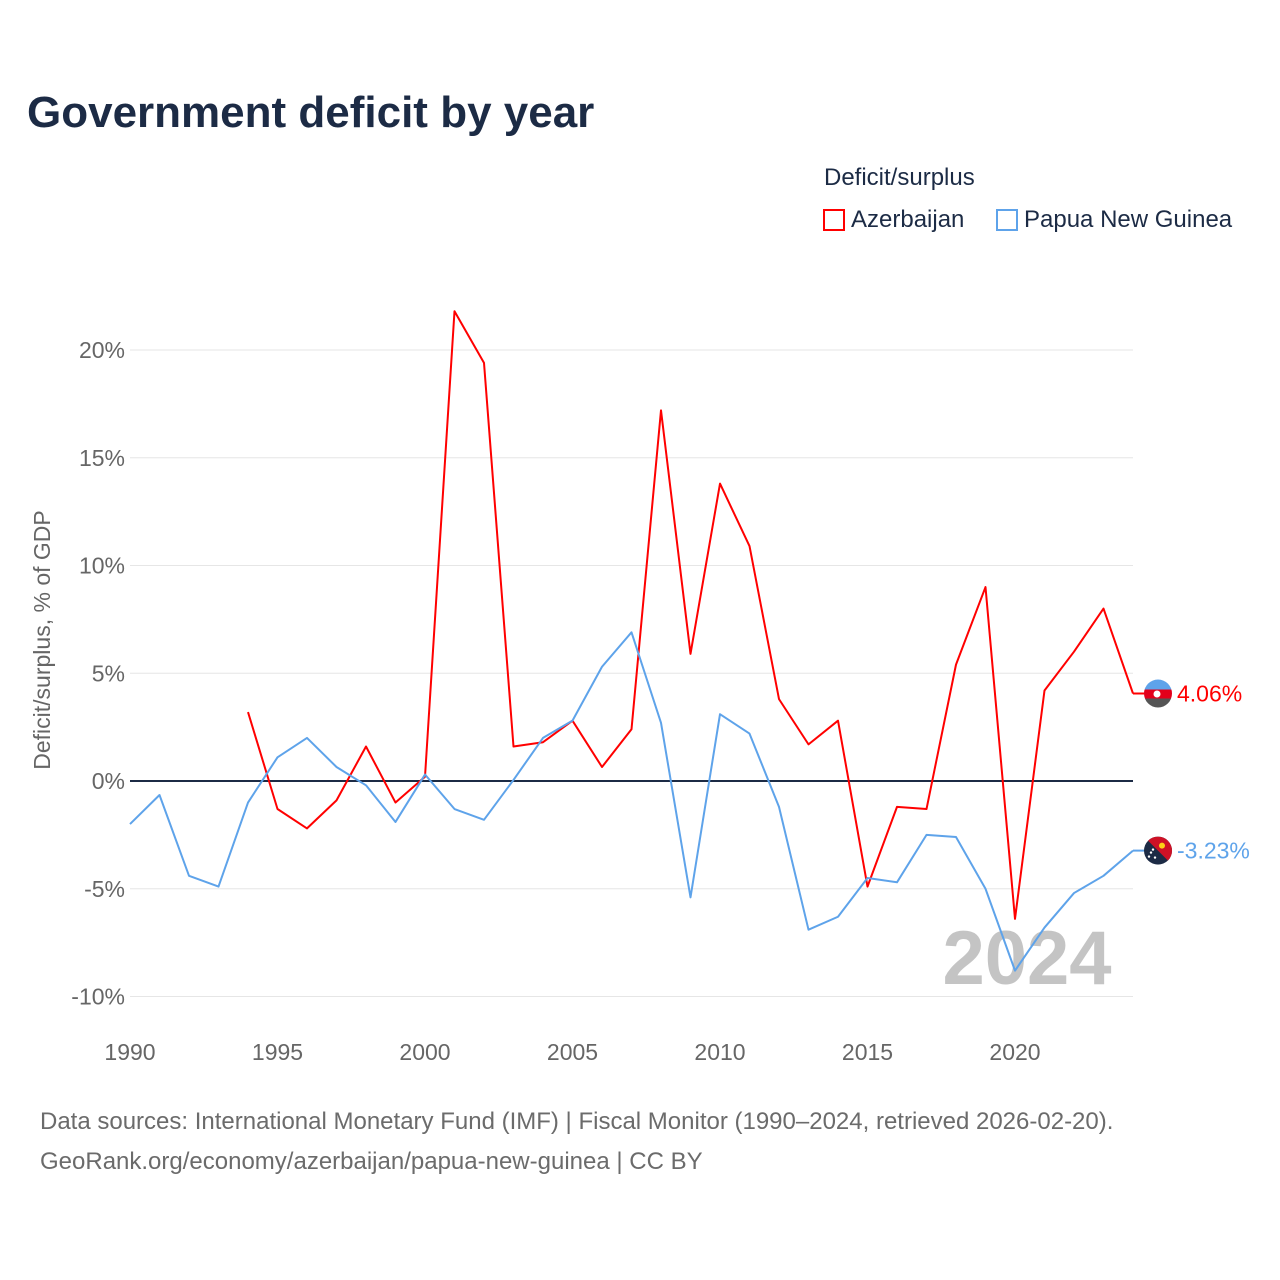 The width and height of the screenshot is (1280, 1280). What do you see at coordinates (1128, 219) in the screenshot?
I see `legend-label: Papua New Guinea` at bounding box center [1128, 219].